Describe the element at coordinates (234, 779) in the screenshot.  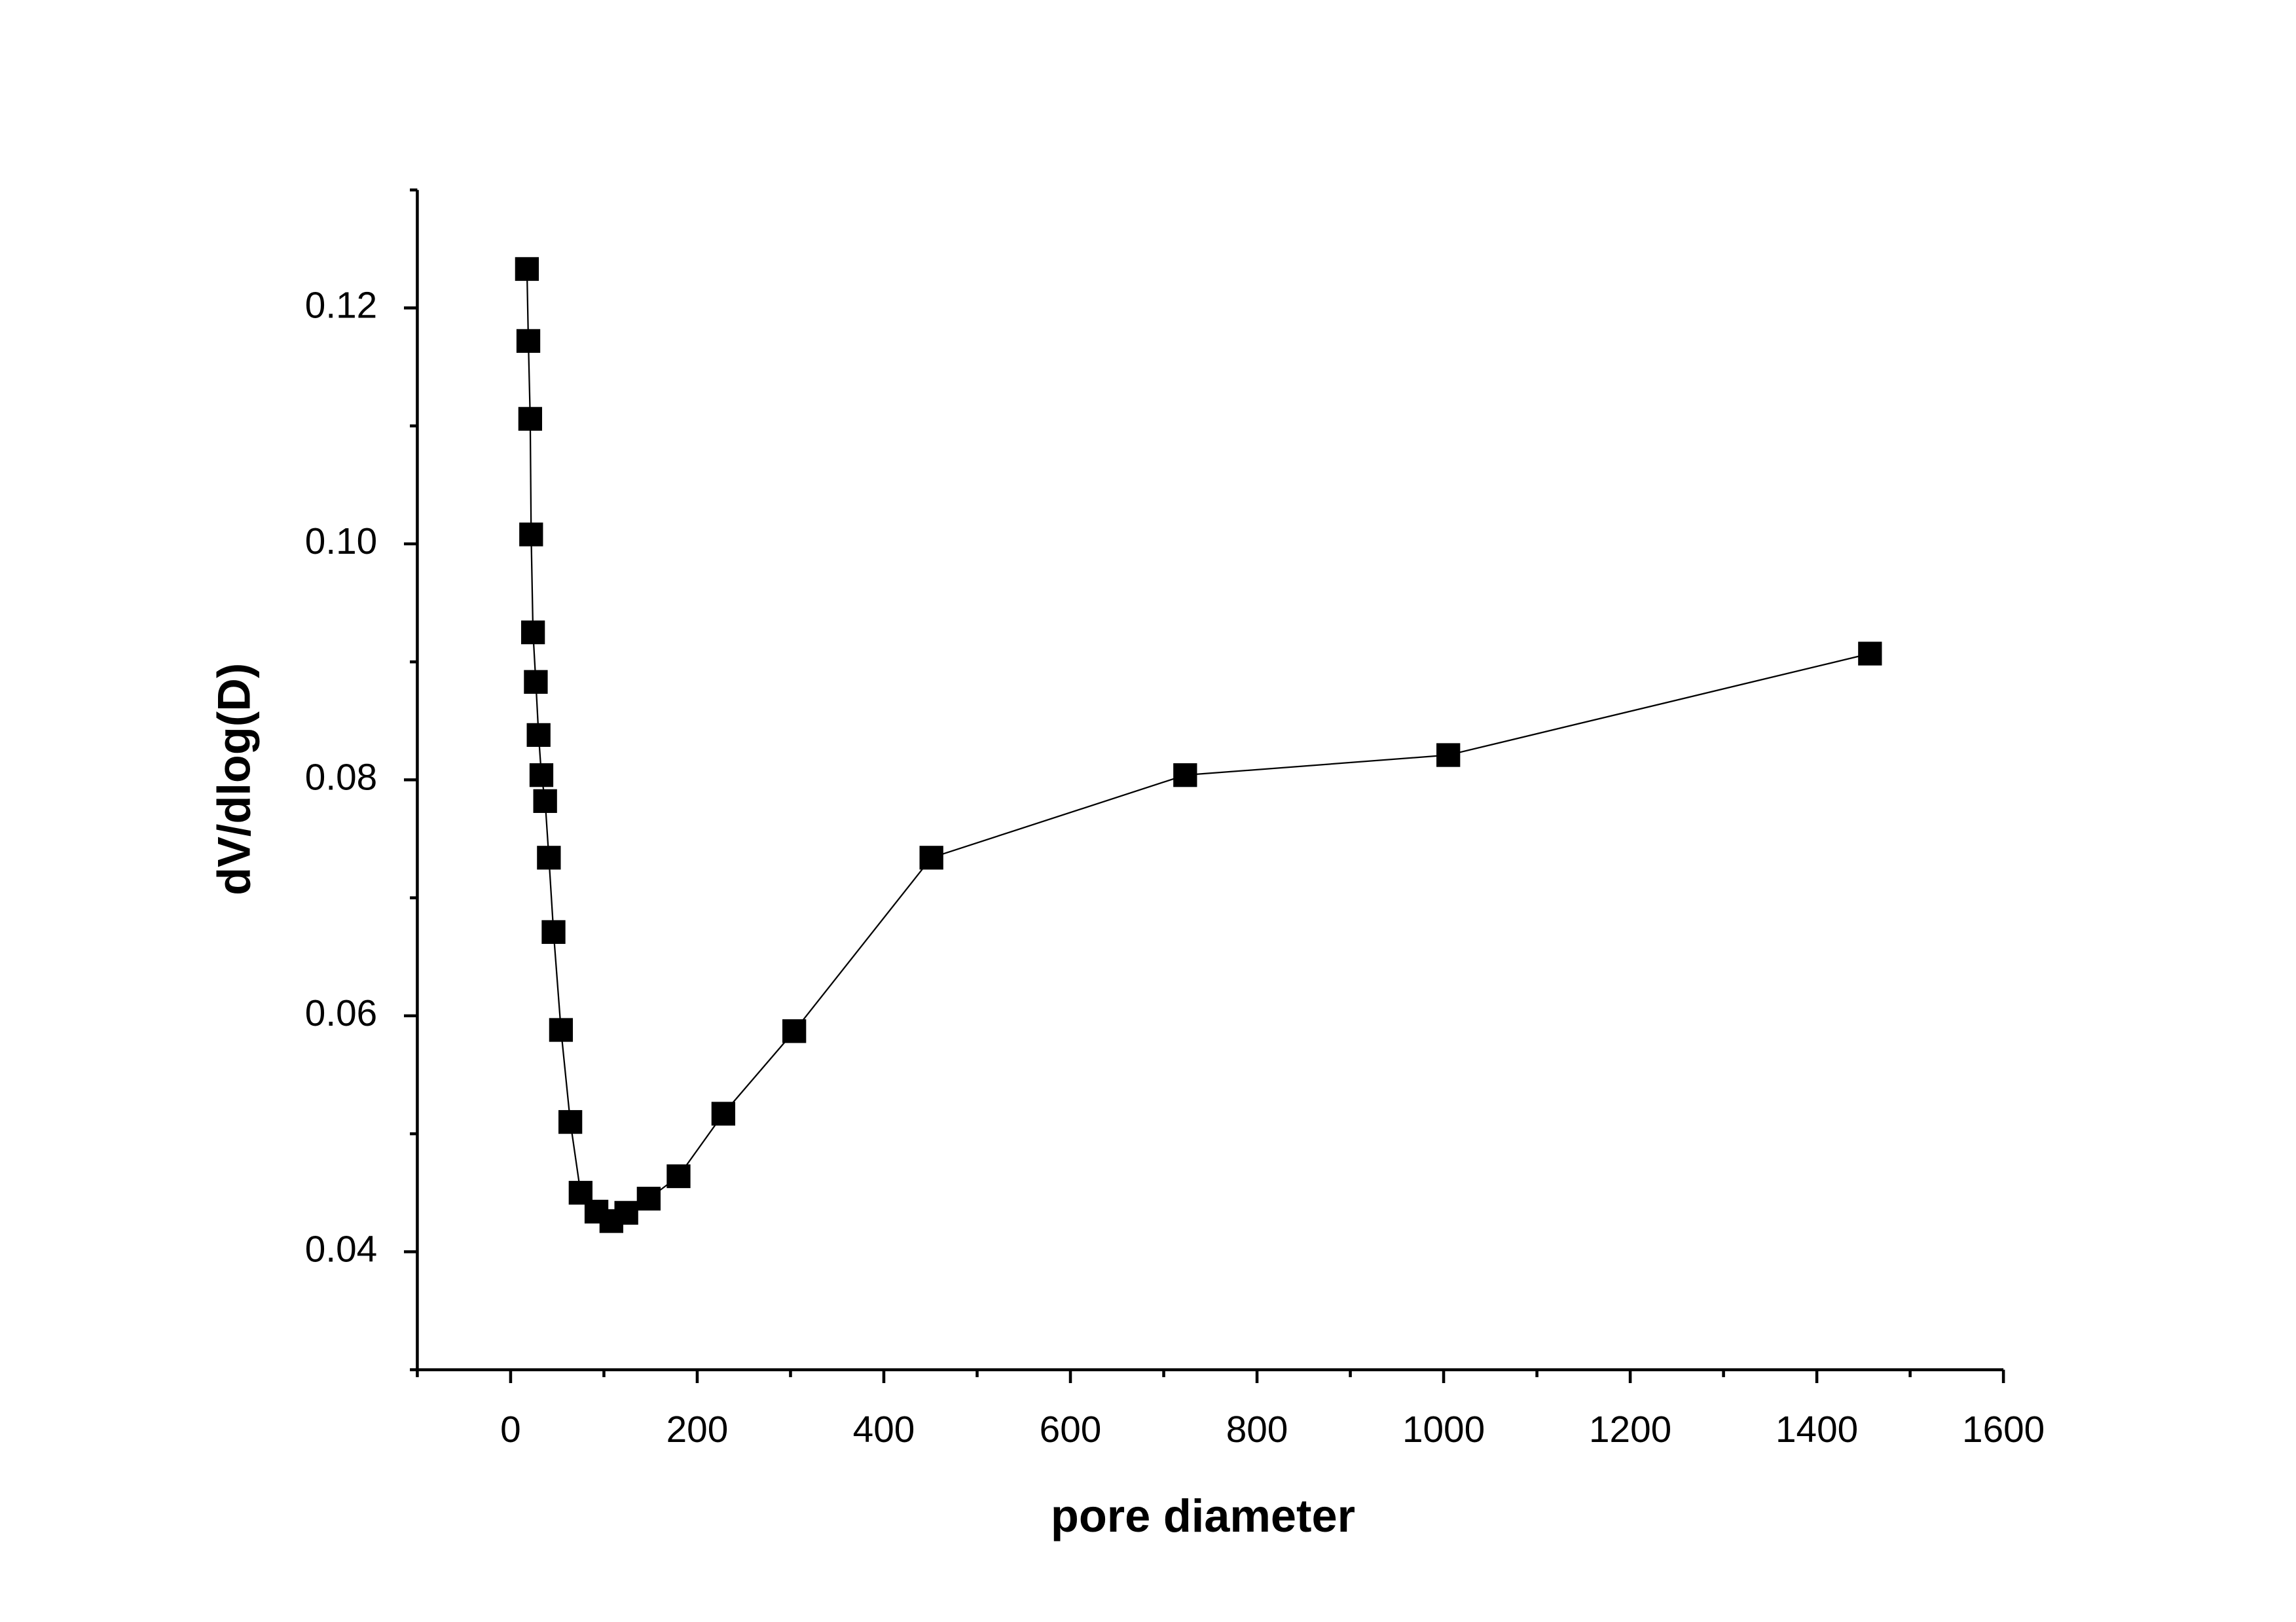
I see `y-axis-title: dV/dlog(D)` at that location.